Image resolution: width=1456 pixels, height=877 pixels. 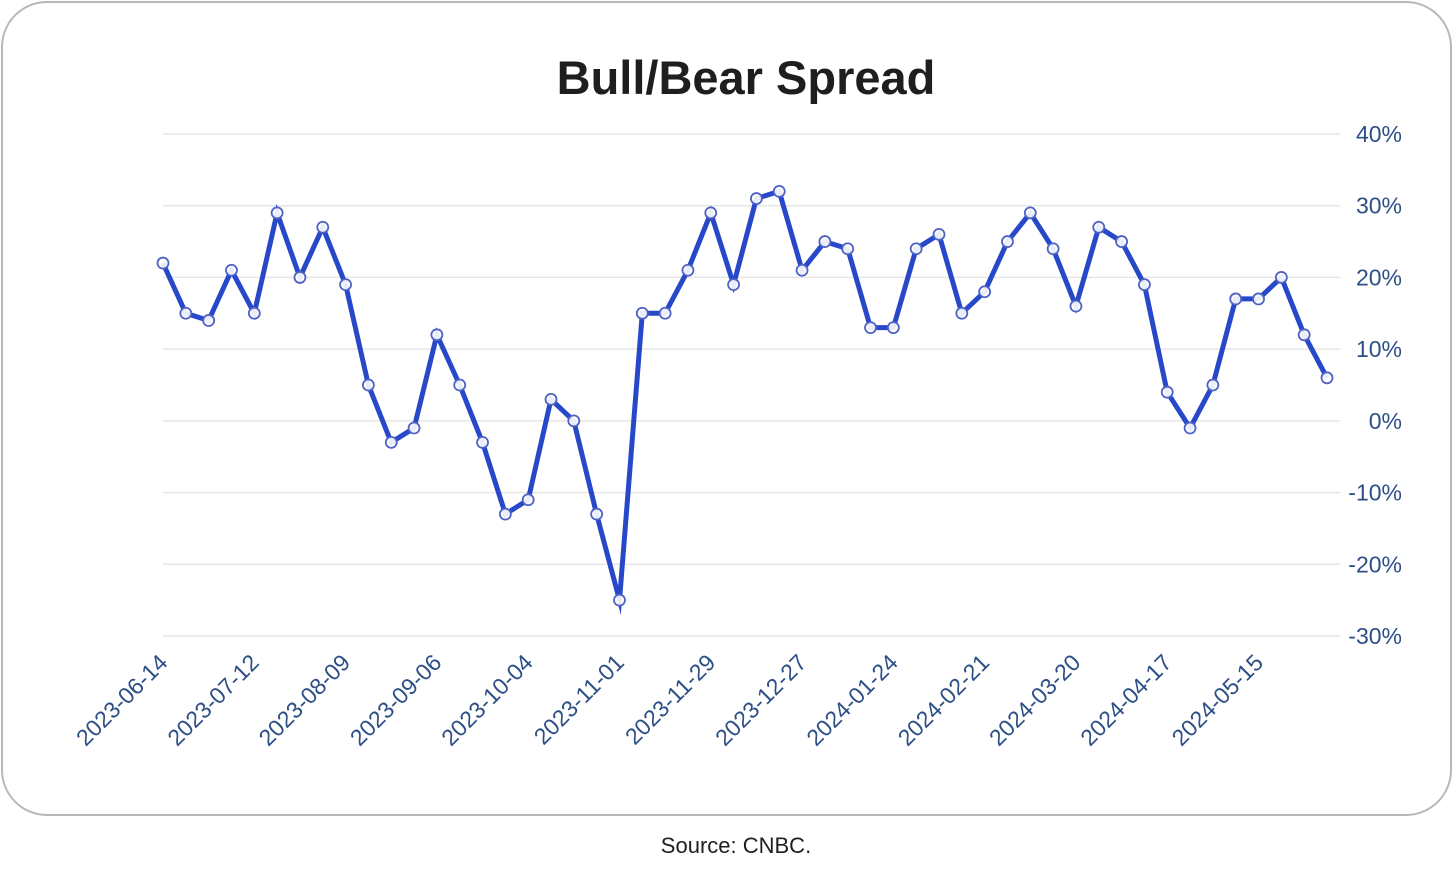 What do you see at coordinates (1126, 700) in the screenshot?
I see `x-tick-label: 2024-04-17` at bounding box center [1126, 700].